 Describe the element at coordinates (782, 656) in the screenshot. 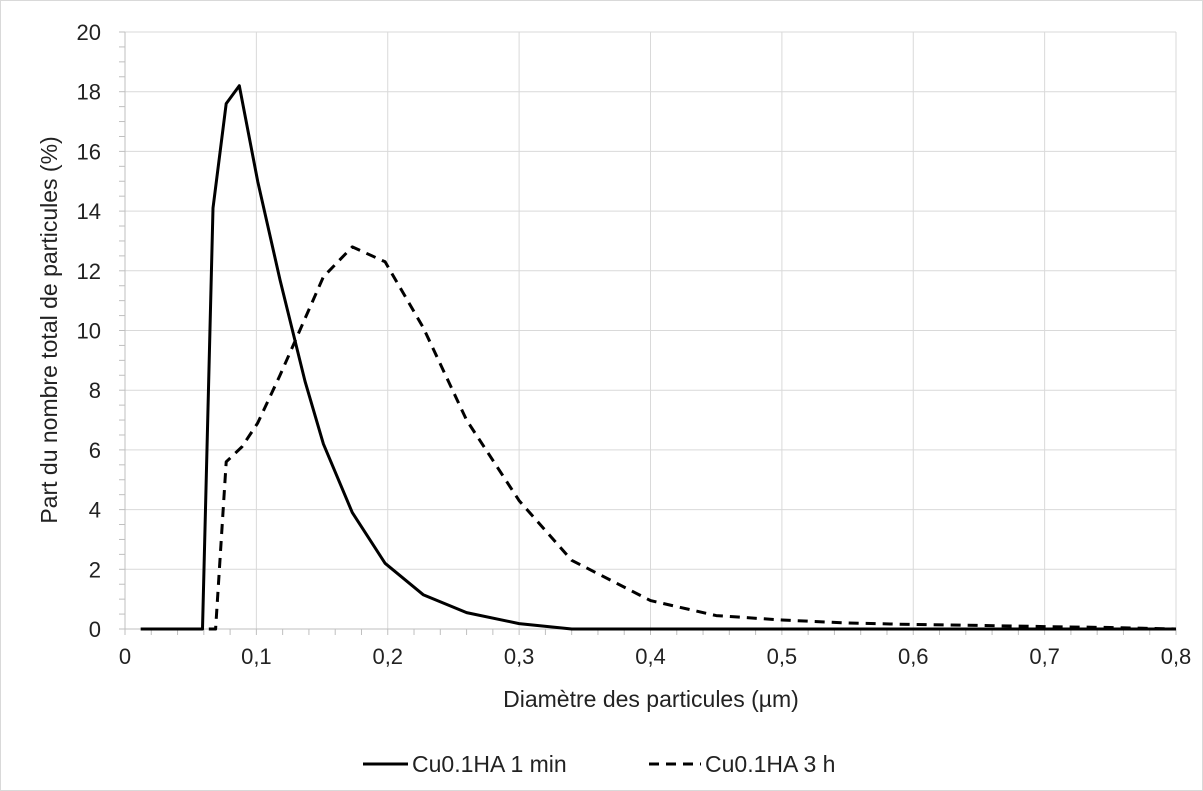

I see `x-tick-label: 0,5` at that location.